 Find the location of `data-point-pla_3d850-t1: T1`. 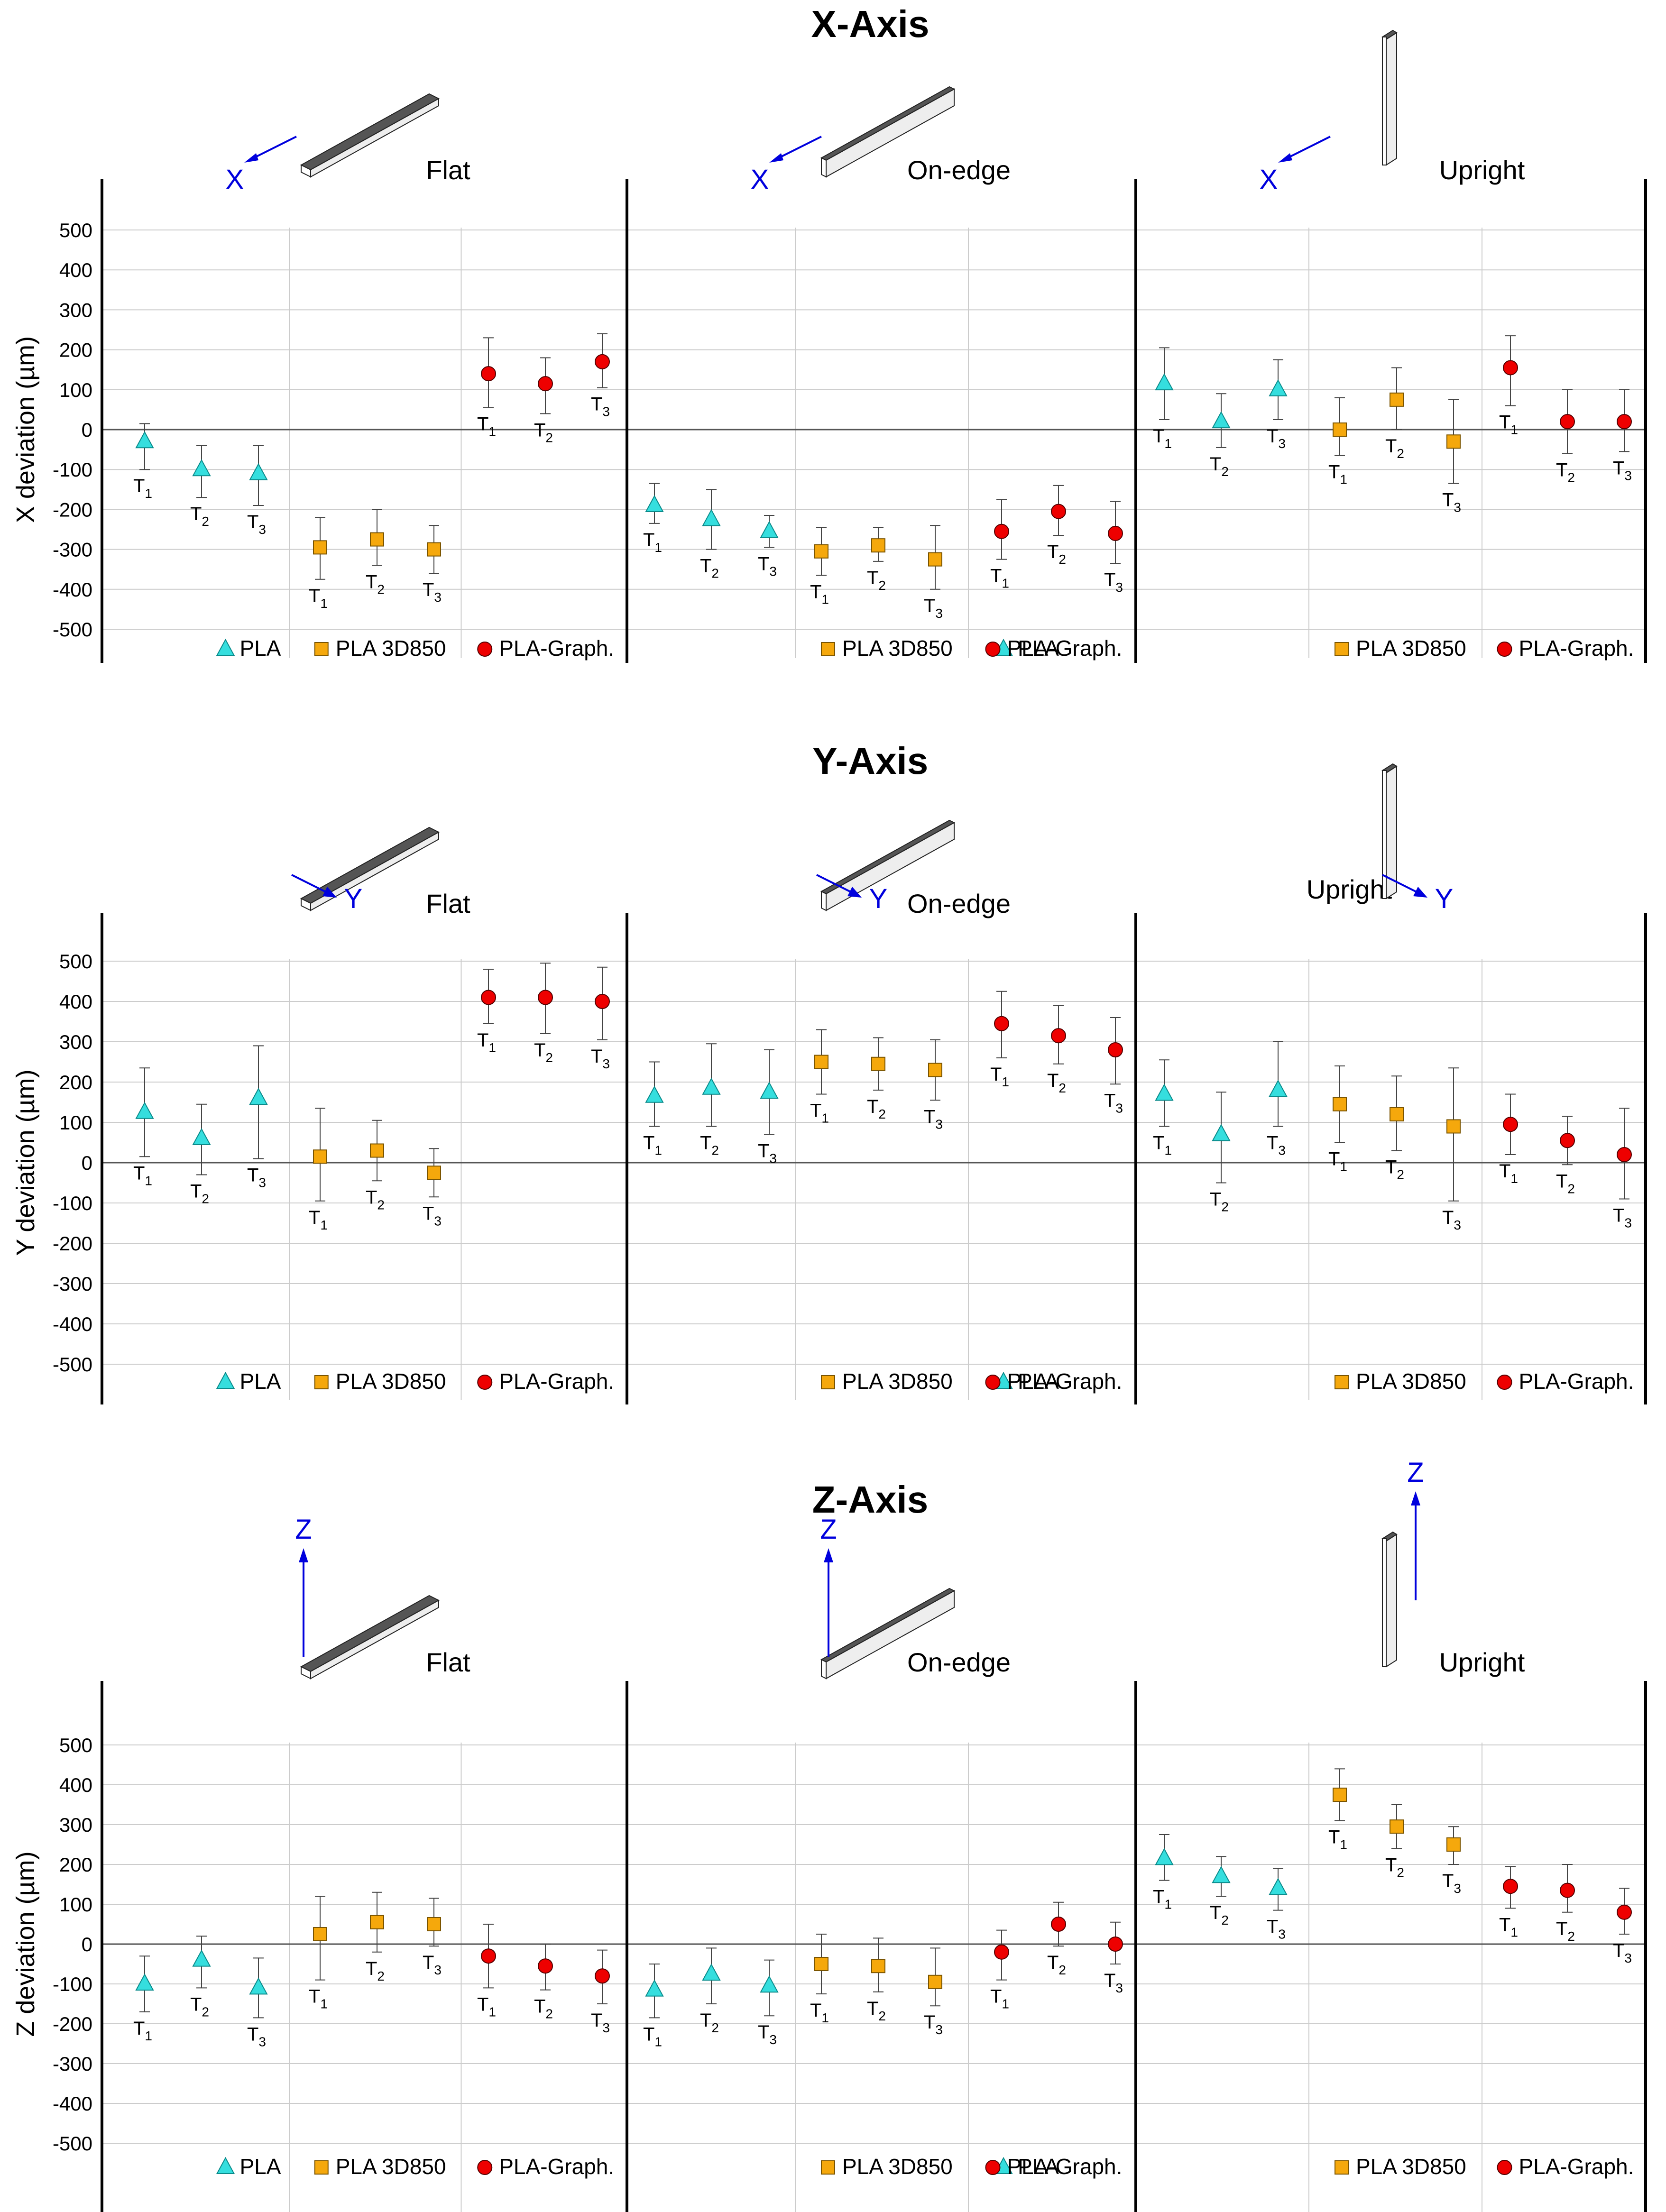

data-point-pla_3d850-t1: T1 is located at coordinates (318, 1953).